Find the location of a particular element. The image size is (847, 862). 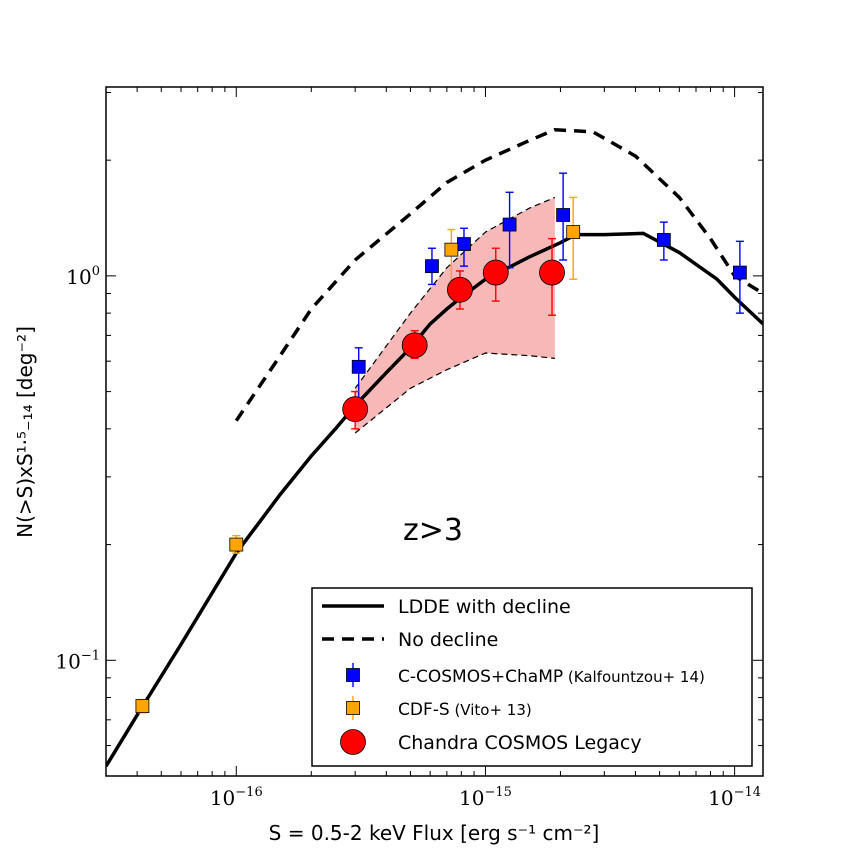

band-lower-edge is located at coordinates (454, 393).